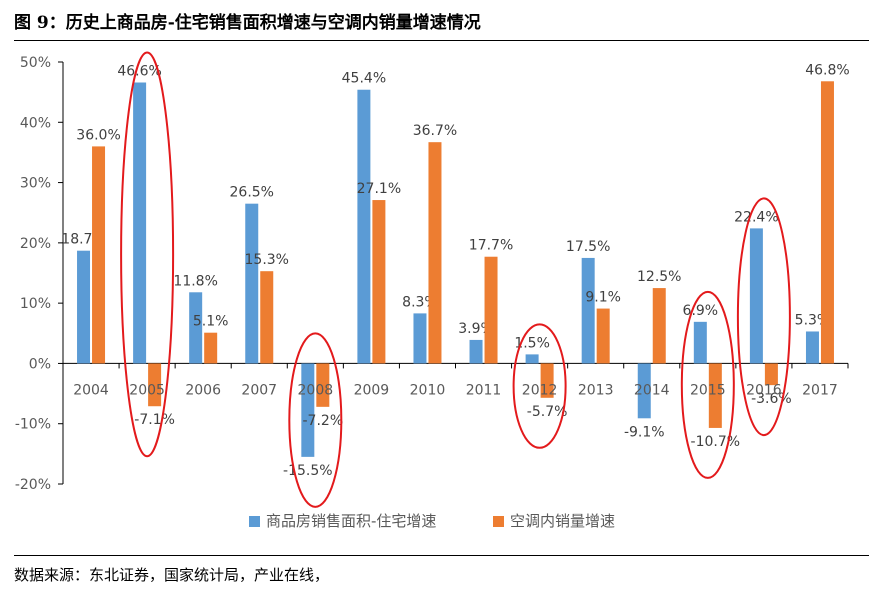  What do you see at coordinates (40, 364) in the screenshot?
I see `y-tick-label: 0%` at bounding box center [40, 364].